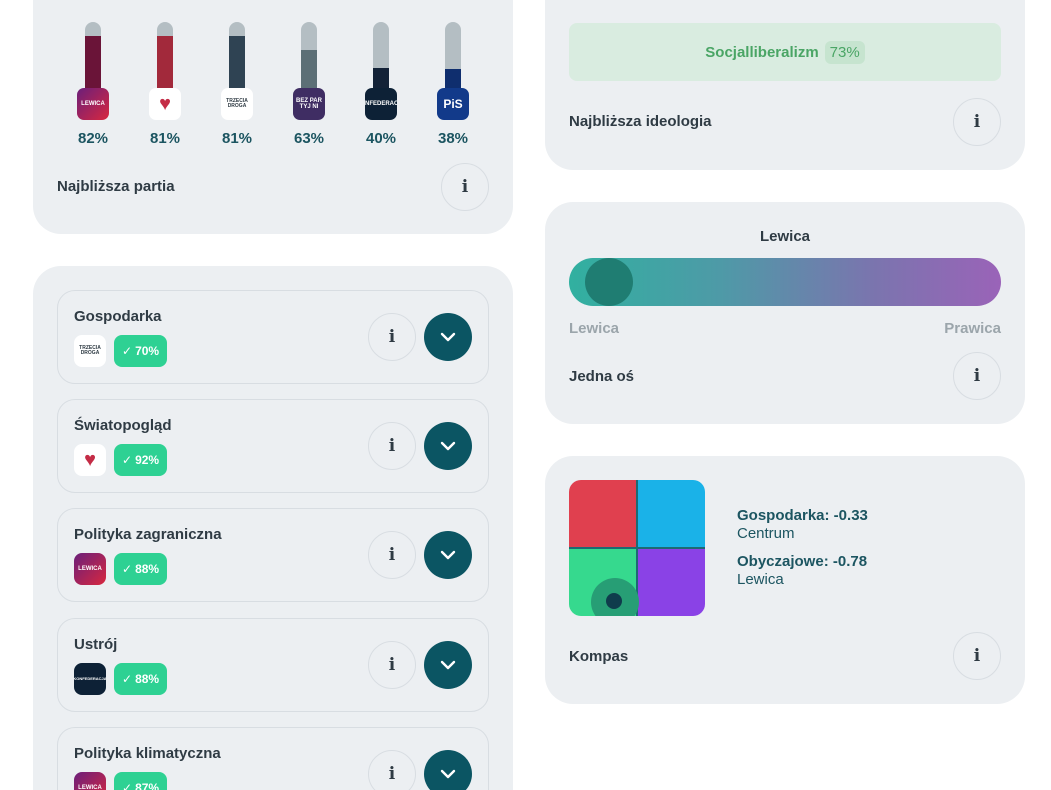 The height and width of the screenshot is (790, 1051). I want to click on axis-result-title: Lewica, so click(785, 236).